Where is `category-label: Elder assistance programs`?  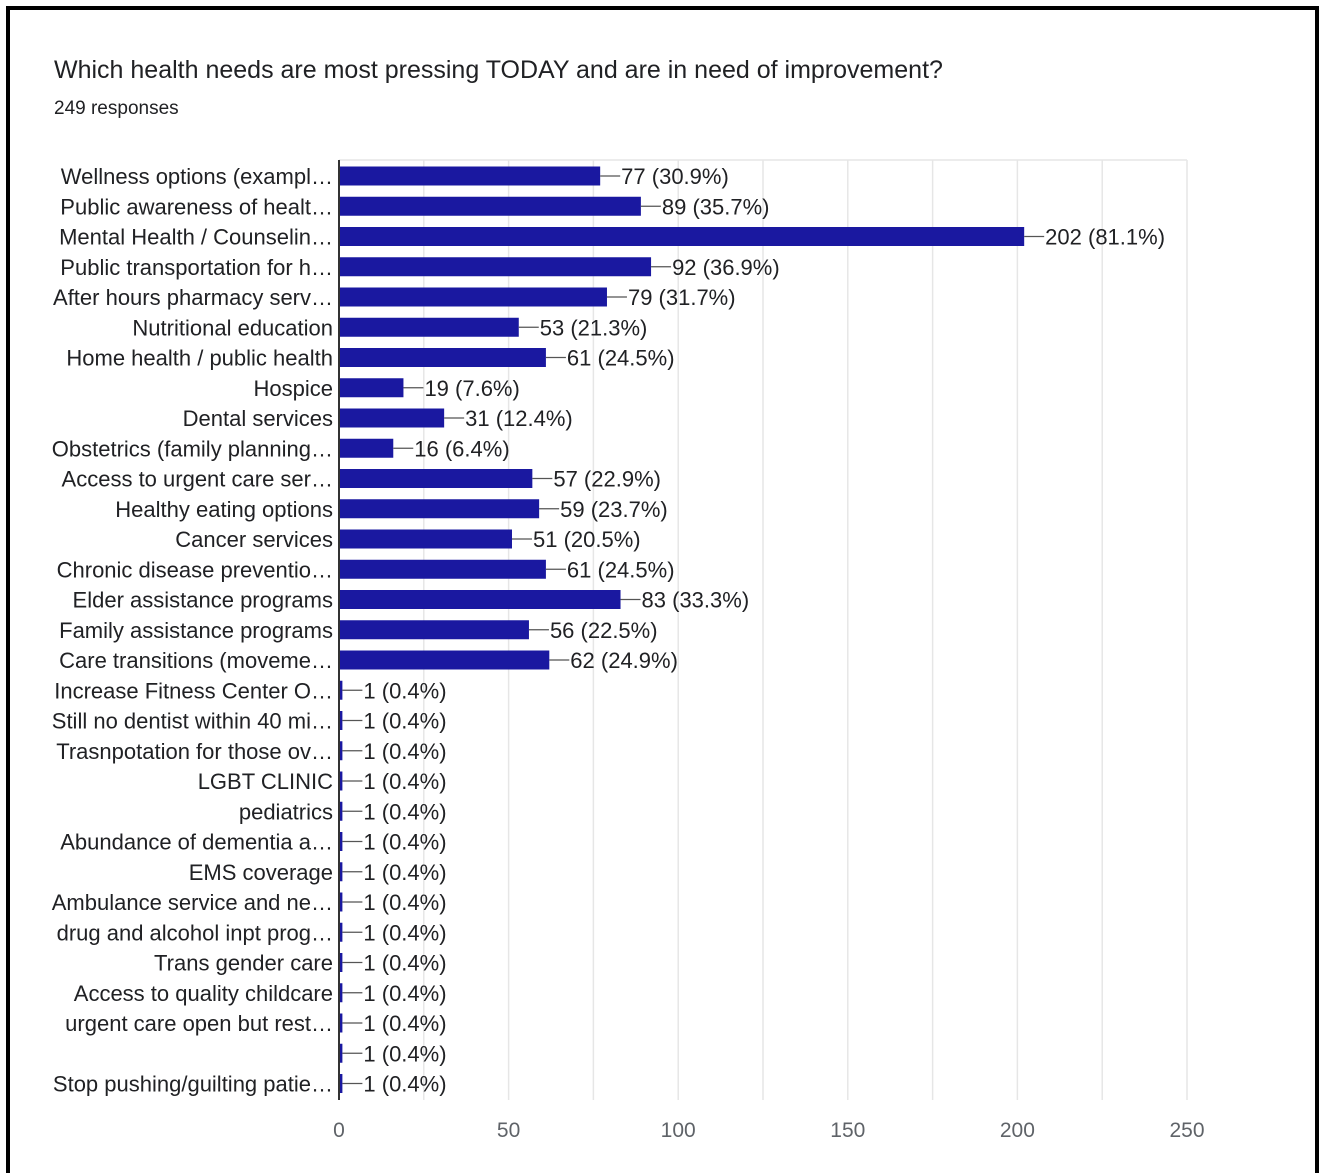
category-label: Elder assistance programs is located at coordinates (203, 600).